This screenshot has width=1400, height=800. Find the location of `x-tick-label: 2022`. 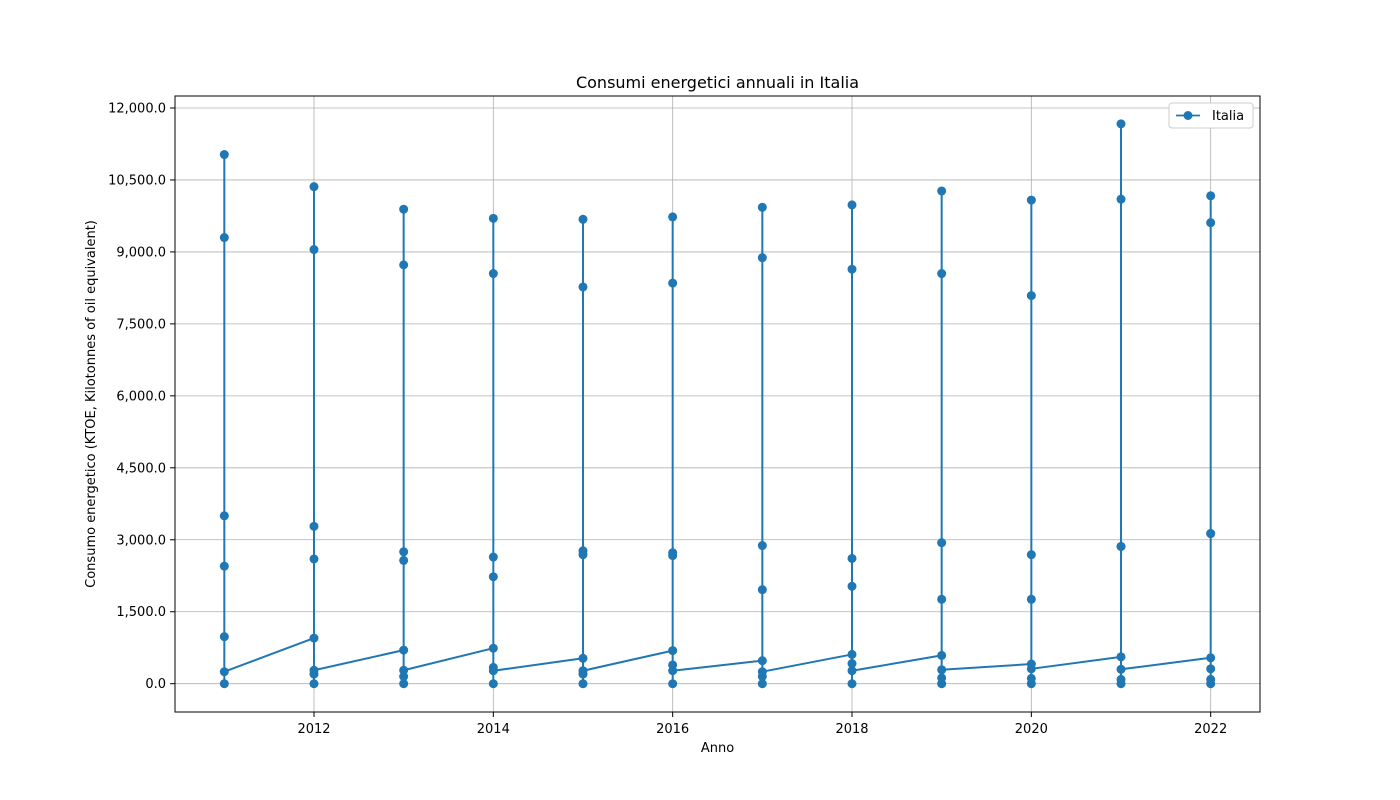

x-tick-label: 2022 is located at coordinates (1210, 729).